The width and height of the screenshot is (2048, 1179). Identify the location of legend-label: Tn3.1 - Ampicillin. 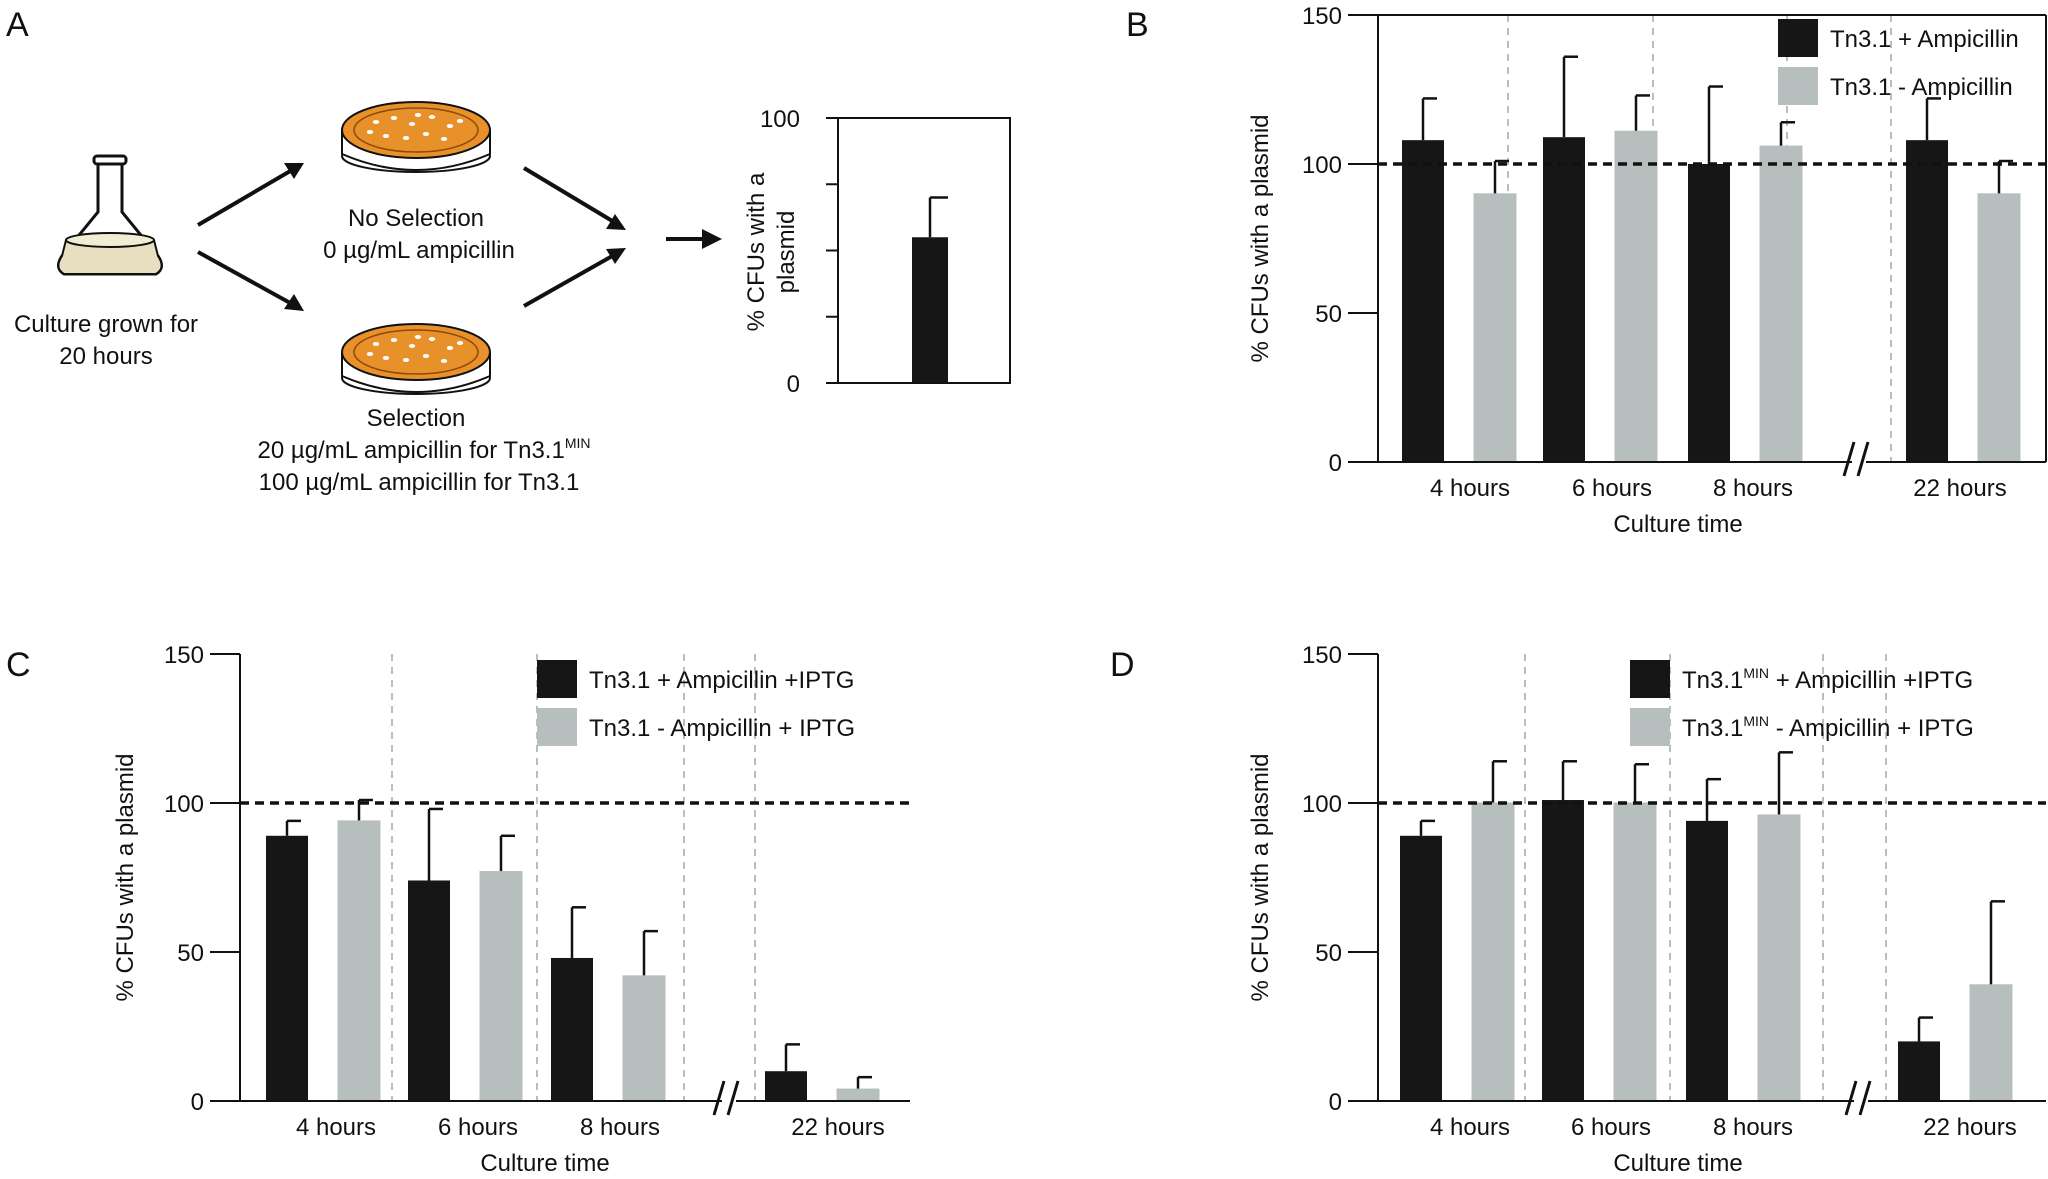
(1921, 87).